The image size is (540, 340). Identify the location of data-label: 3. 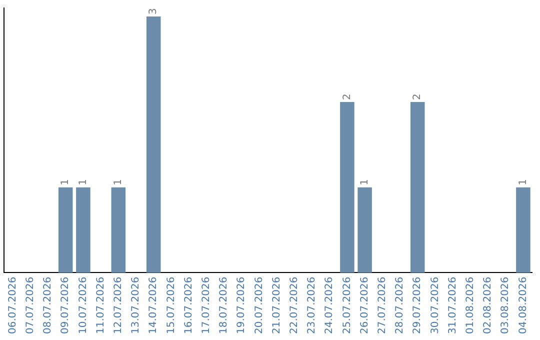
(154, 11).